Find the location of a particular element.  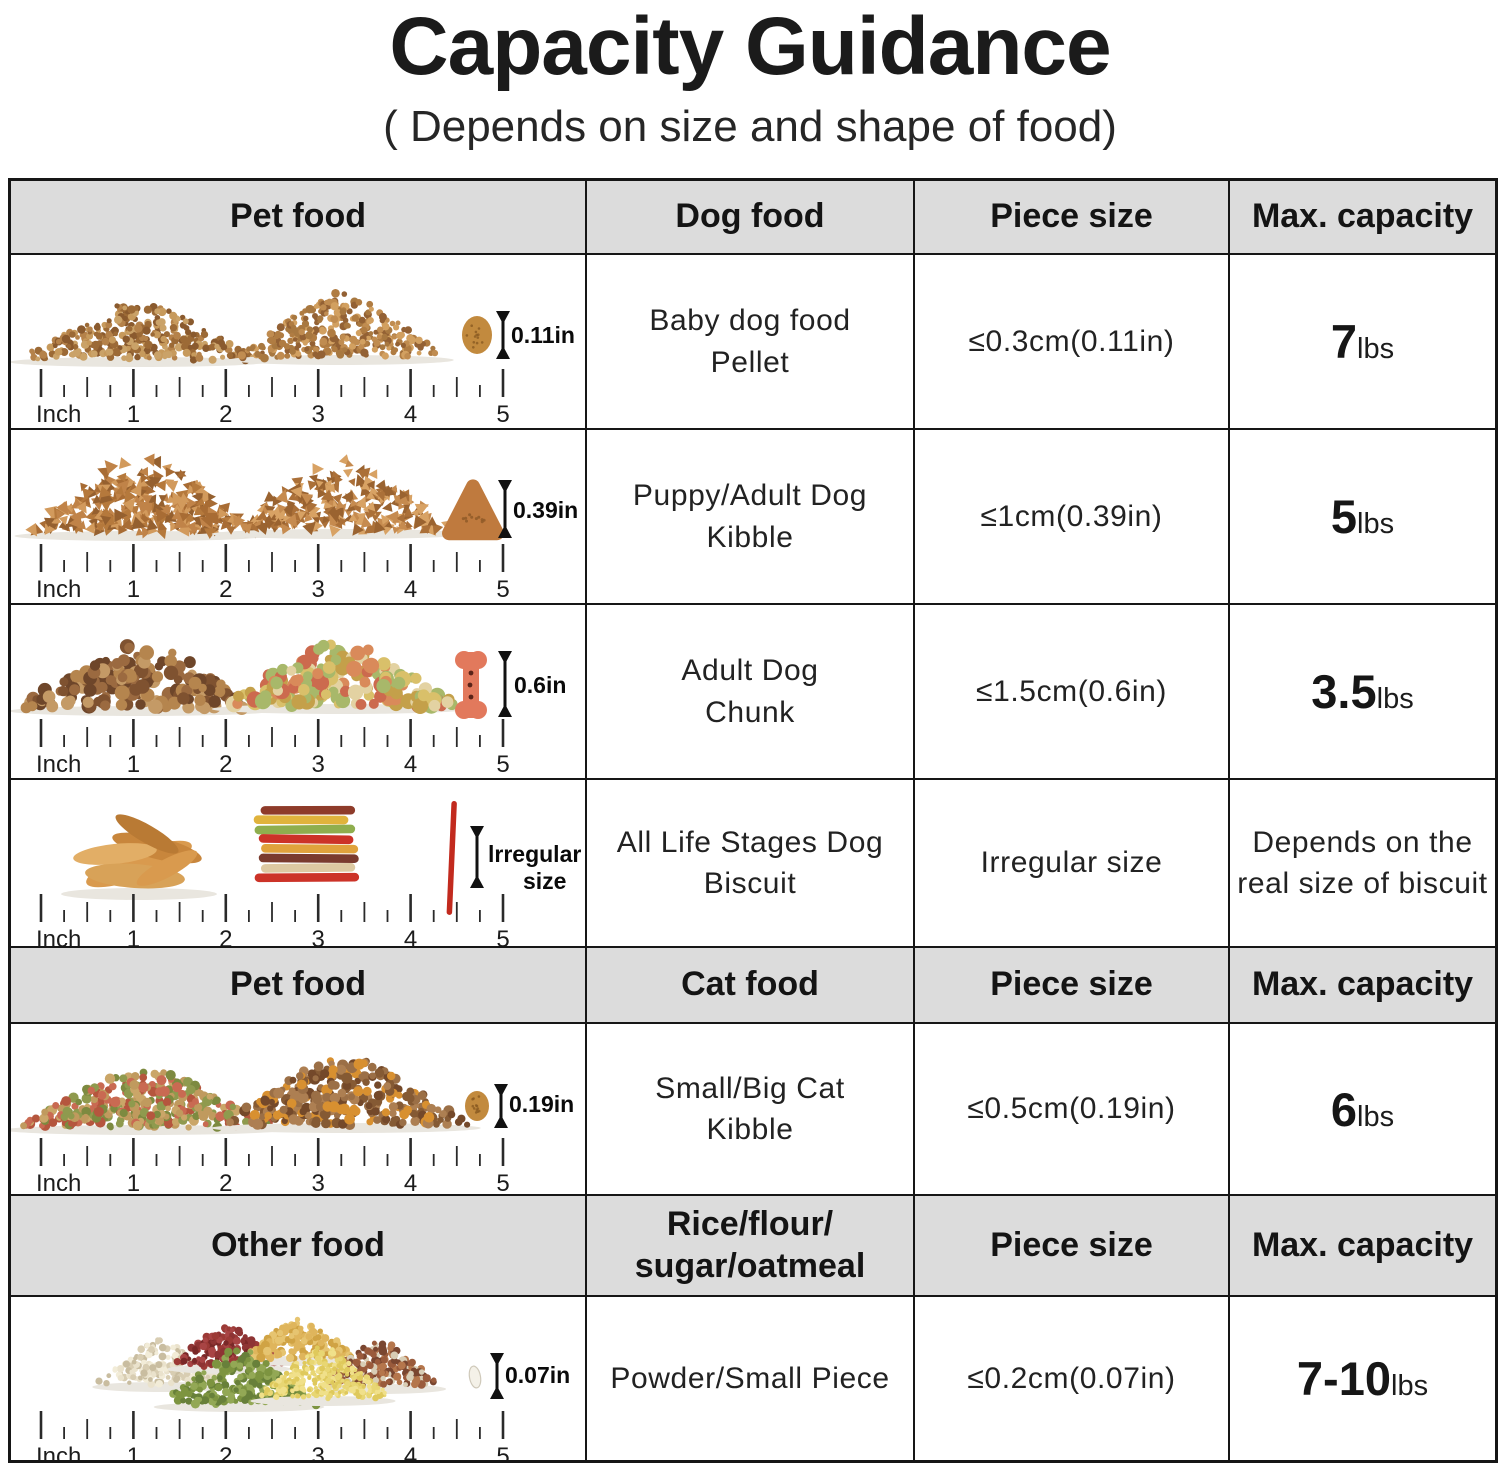

row-baby-dog-pellet-image: 1 2 3 4 5 Inch 0.11in is located at coordinates (298, 342).